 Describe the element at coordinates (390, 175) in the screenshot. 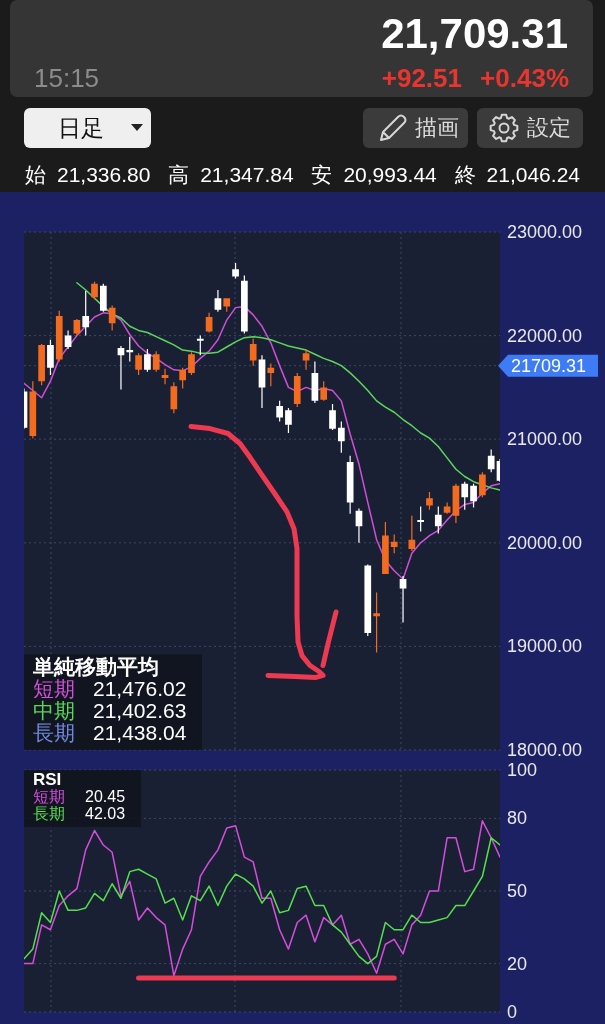

I see `value: 20,993.44` at that location.